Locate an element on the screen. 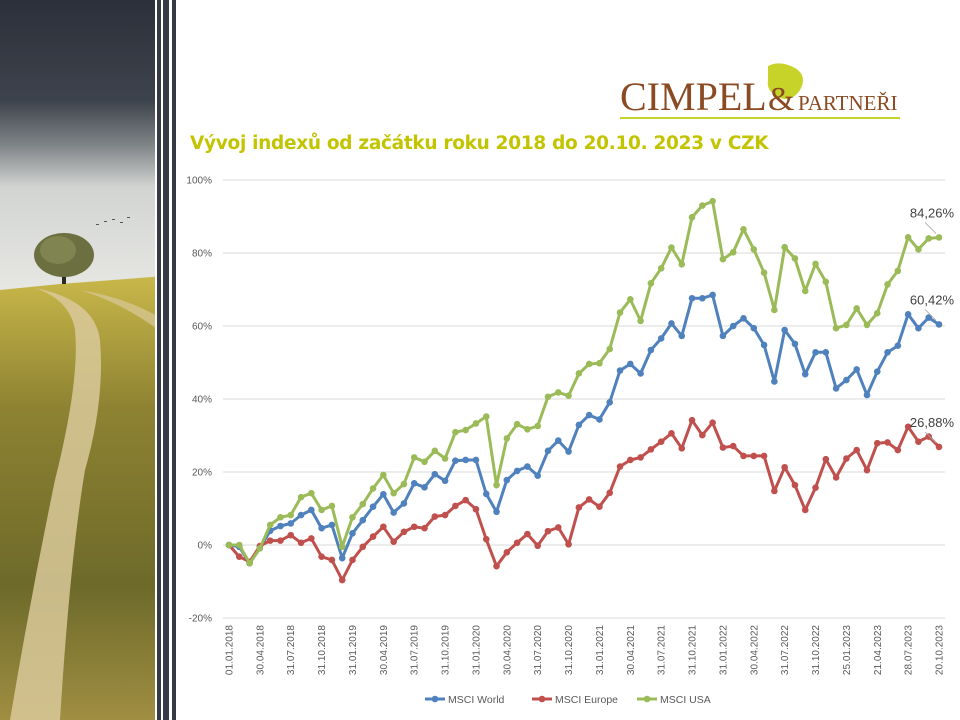 Image resolution: width=960 pixels, height=720 pixels. x-tick-label: 20.10.2023 is located at coordinates (940, 650).